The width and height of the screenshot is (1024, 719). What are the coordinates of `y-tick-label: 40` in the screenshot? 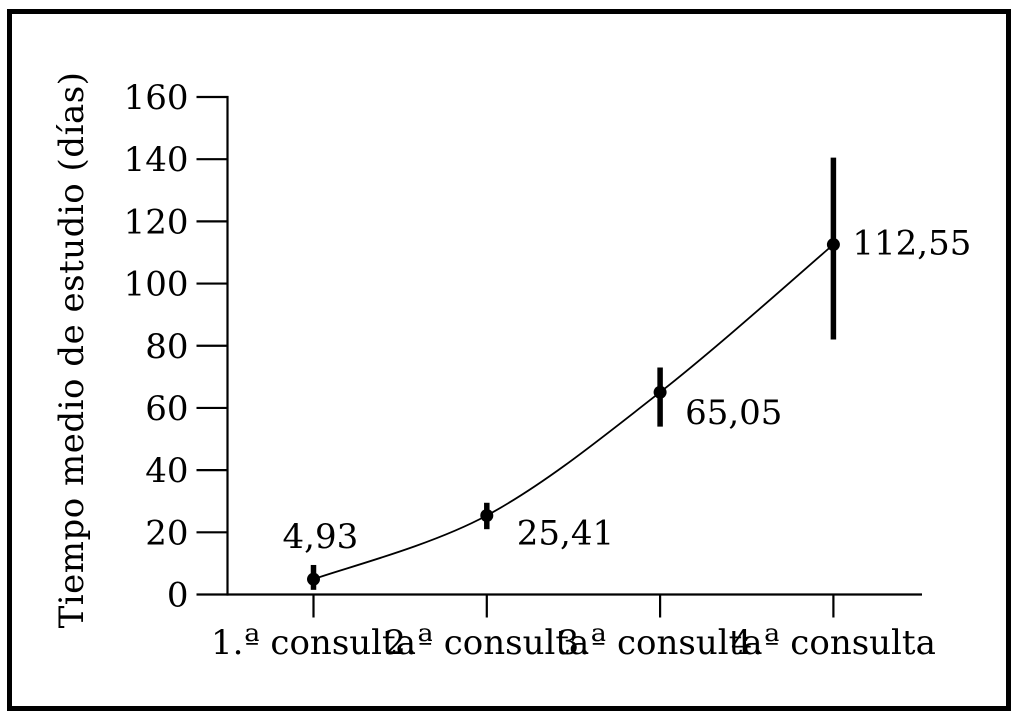 It's located at (166, 471).